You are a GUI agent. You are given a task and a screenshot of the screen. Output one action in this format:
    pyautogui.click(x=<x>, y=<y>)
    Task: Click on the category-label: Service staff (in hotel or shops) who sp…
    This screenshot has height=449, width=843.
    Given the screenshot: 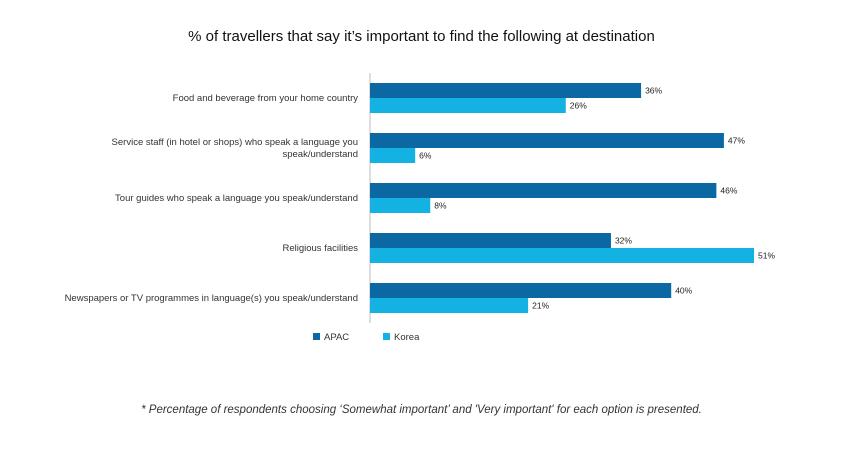 What is the action you would take?
    pyautogui.click(x=235, y=142)
    